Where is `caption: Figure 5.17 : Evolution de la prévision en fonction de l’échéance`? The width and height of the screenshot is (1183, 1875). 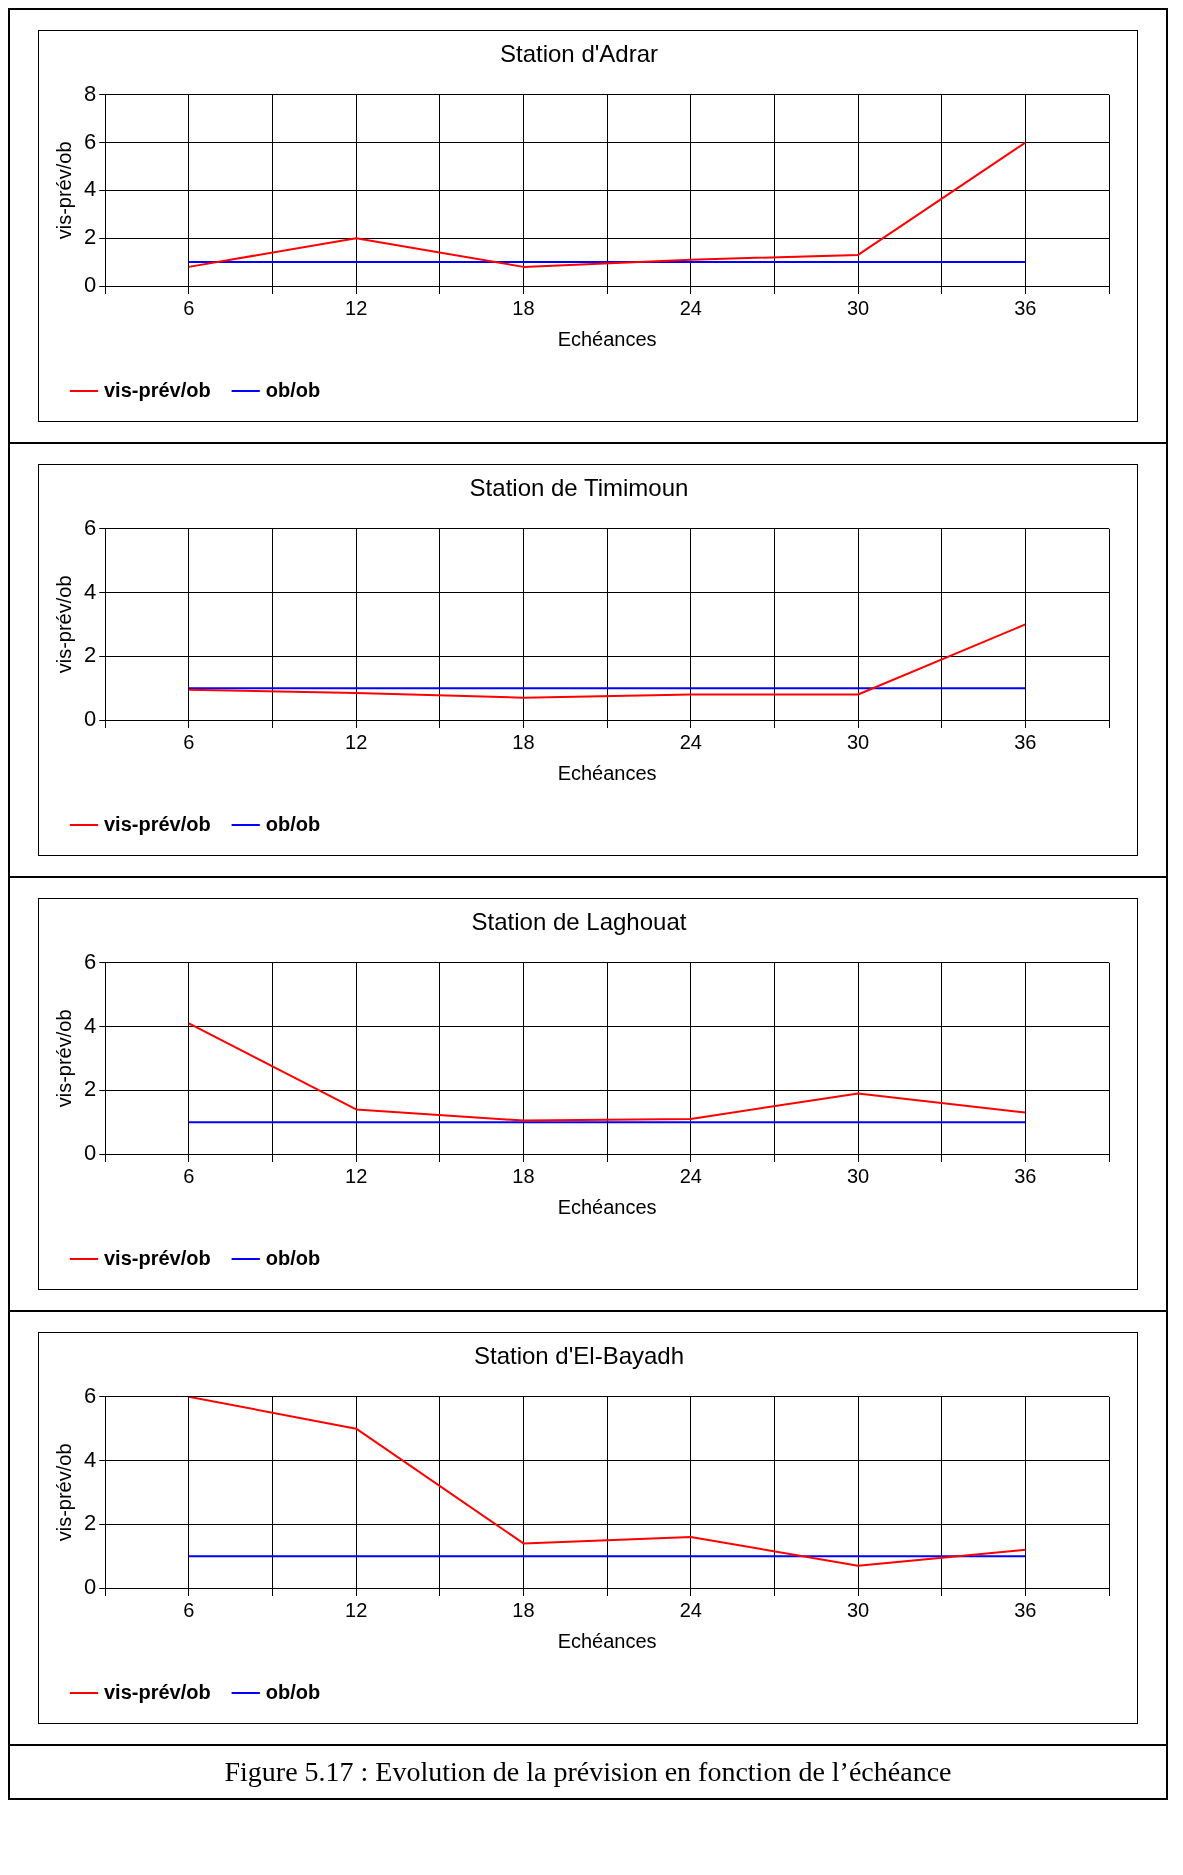
caption: Figure 5.17 : Evolution de la prévision en fonction de l’échéance is located at coordinates (588, 1773).